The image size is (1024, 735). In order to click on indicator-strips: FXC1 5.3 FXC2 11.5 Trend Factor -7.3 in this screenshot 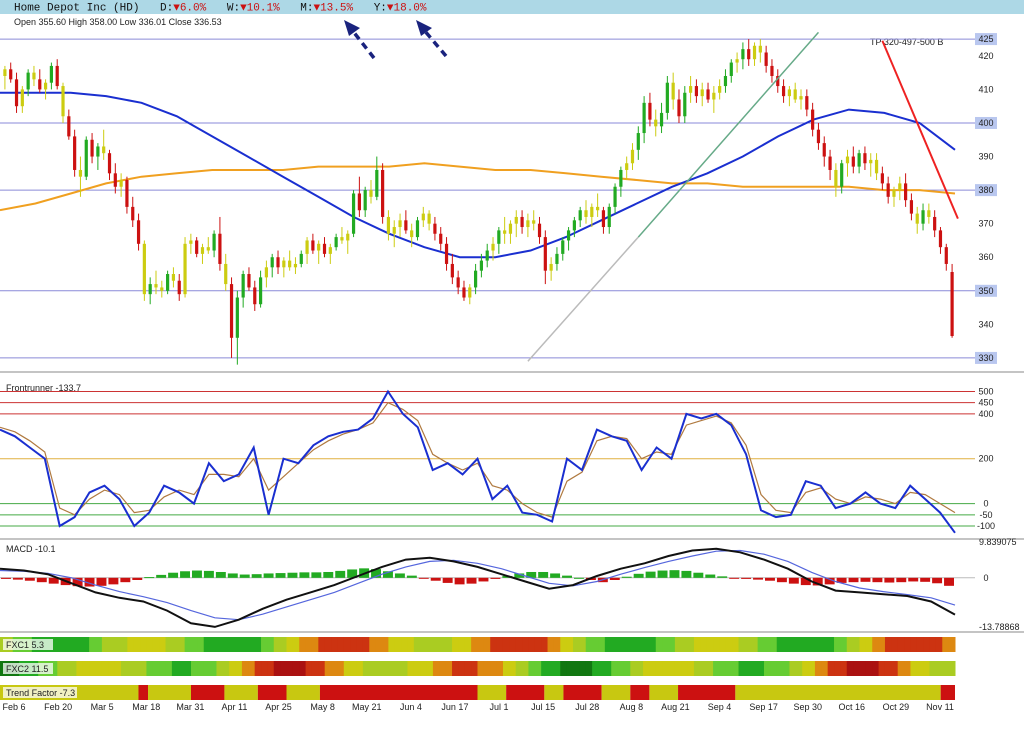, I will do `click(478, 668)`.